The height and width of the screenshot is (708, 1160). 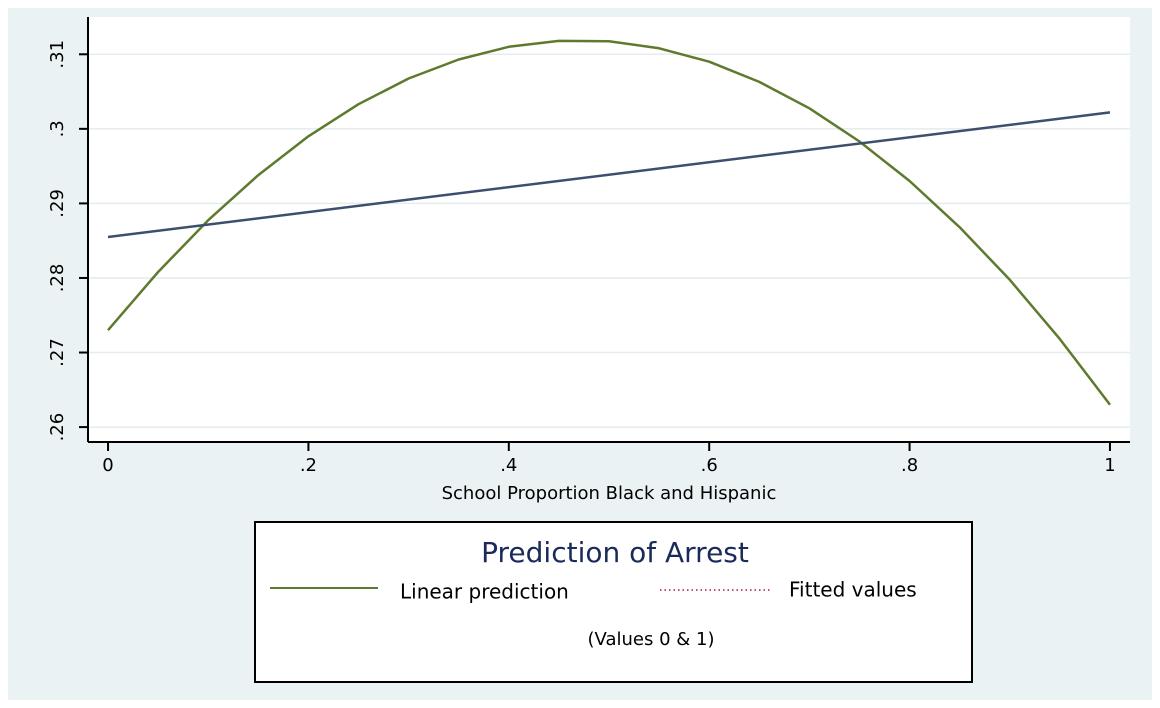 I want to click on x-tick-label: .6, so click(x=709, y=465).